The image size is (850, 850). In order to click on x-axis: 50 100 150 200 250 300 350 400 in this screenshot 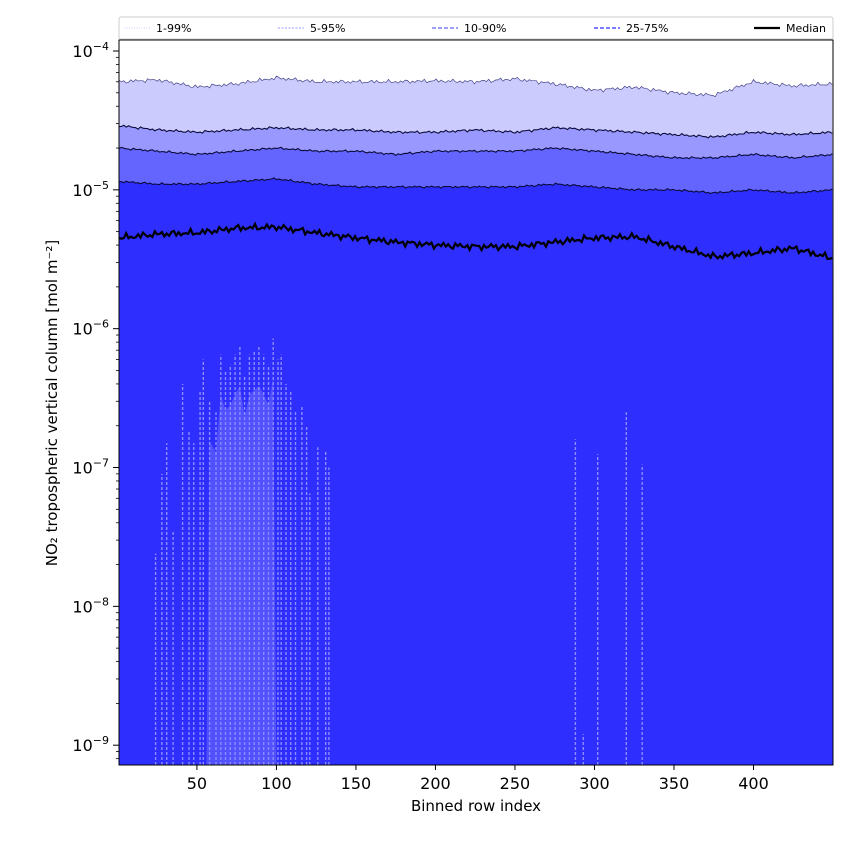, I will do `click(478, 779)`.